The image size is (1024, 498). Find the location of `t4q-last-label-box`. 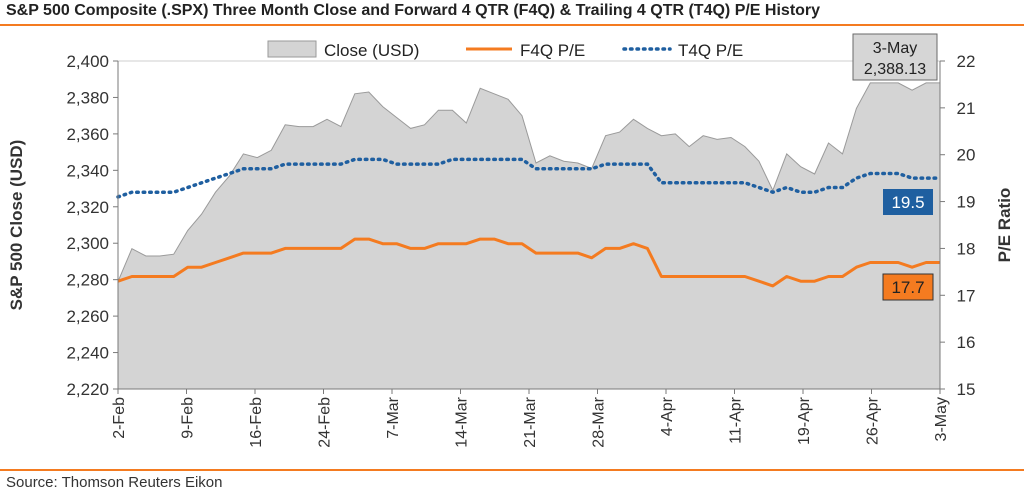

t4q-last-label-box is located at coordinates (908, 202).